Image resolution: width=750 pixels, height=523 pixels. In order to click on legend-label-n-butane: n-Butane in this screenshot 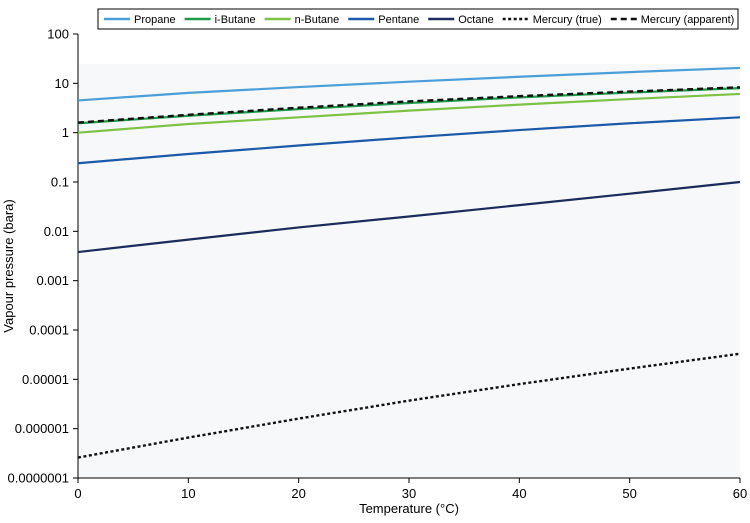, I will do `click(317, 20)`.